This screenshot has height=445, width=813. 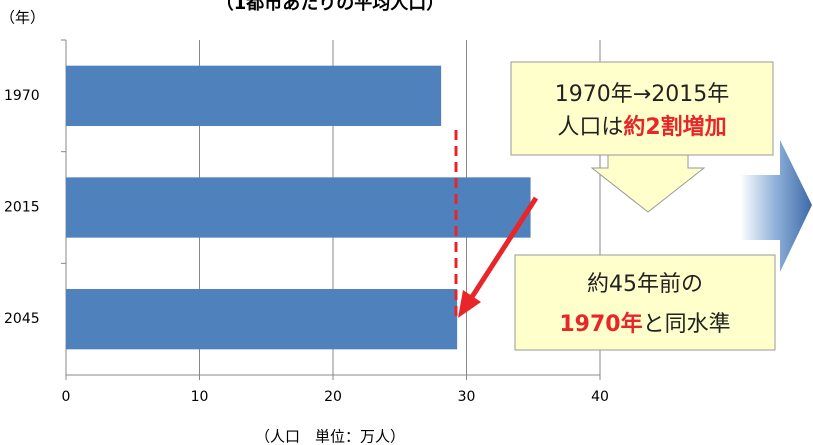 I want to click on y-tick-label: 1970, so click(x=22, y=96).